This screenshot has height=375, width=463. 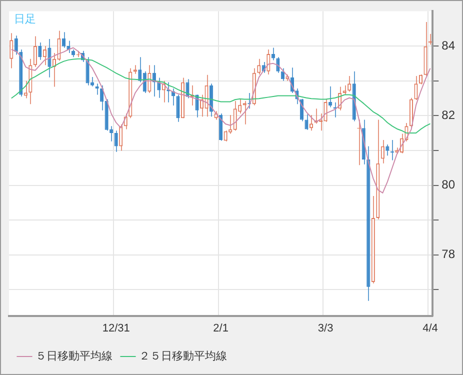 I want to click on x-tick-label: 3/3, so click(x=326, y=328).